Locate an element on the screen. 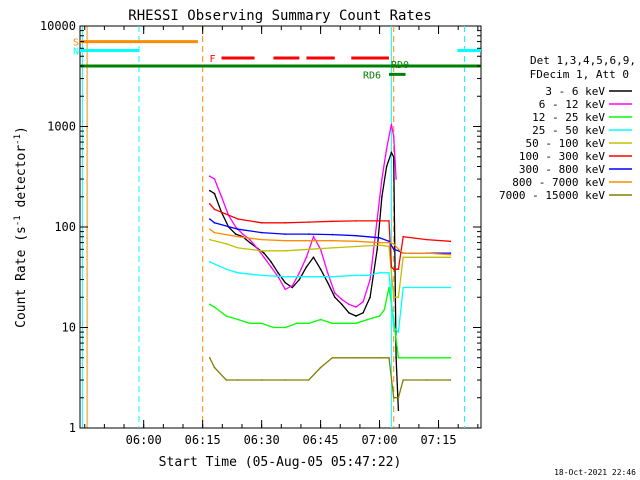  x-tick-label: 07:00 is located at coordinates (380, 440).